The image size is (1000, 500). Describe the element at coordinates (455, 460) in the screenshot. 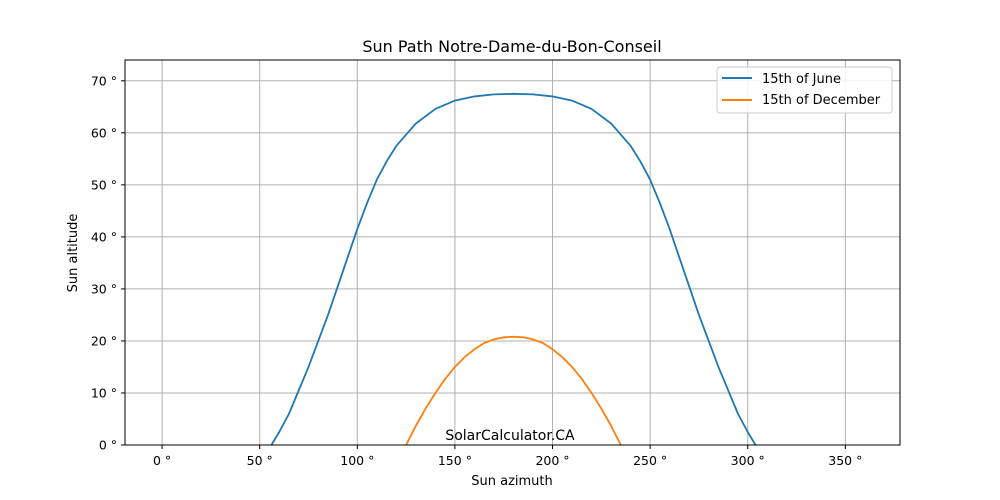

I see `x-tick-label: 150 °` at that location.